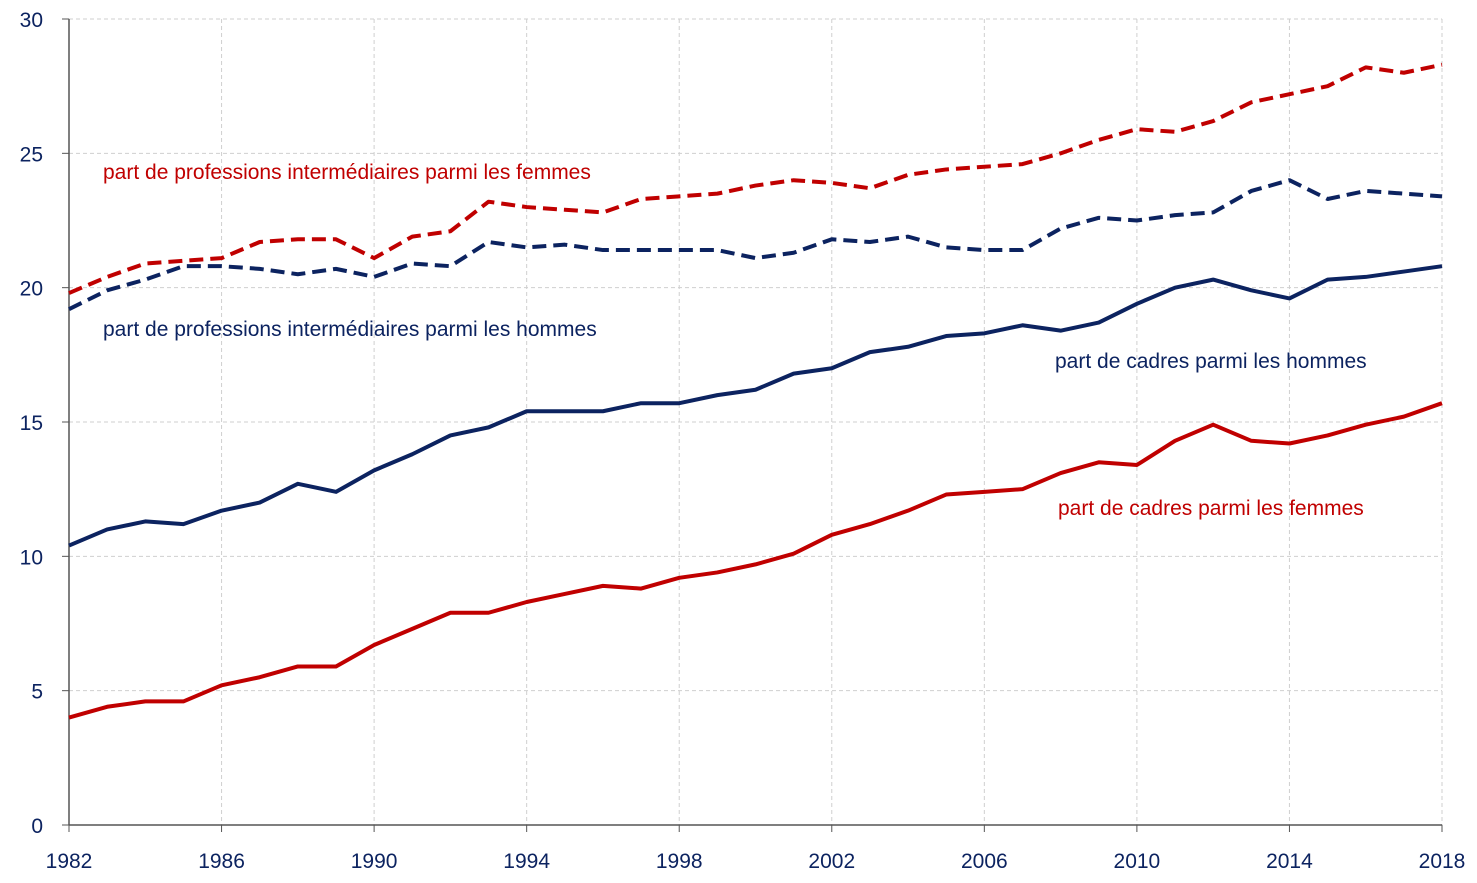 This screenshot has height=883, width=1477. What do you see at coordinates (1211, 508) in the screenshot?
I see `series-label: part de cadres parmi les femmes` at bounding box center [1211, 508].